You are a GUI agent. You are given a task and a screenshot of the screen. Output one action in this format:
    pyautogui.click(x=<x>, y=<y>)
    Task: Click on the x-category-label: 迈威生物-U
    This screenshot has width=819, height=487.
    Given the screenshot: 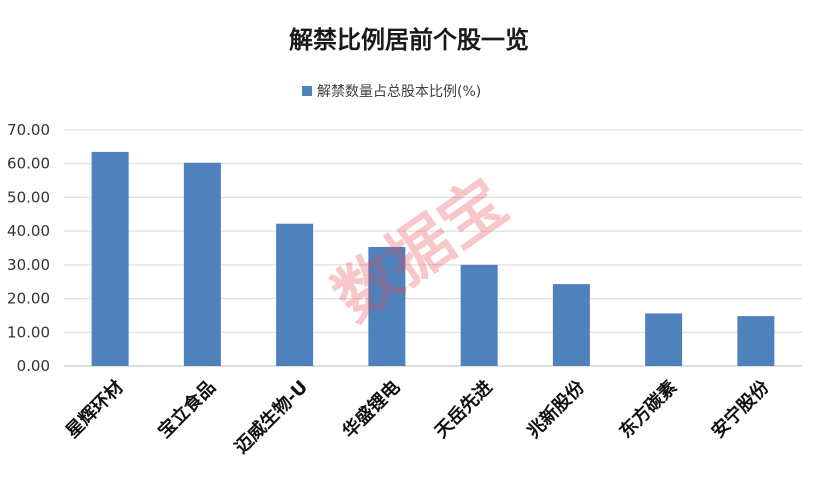 What is the action you would take?
    pyautogui.click(x=271, y=417)
    